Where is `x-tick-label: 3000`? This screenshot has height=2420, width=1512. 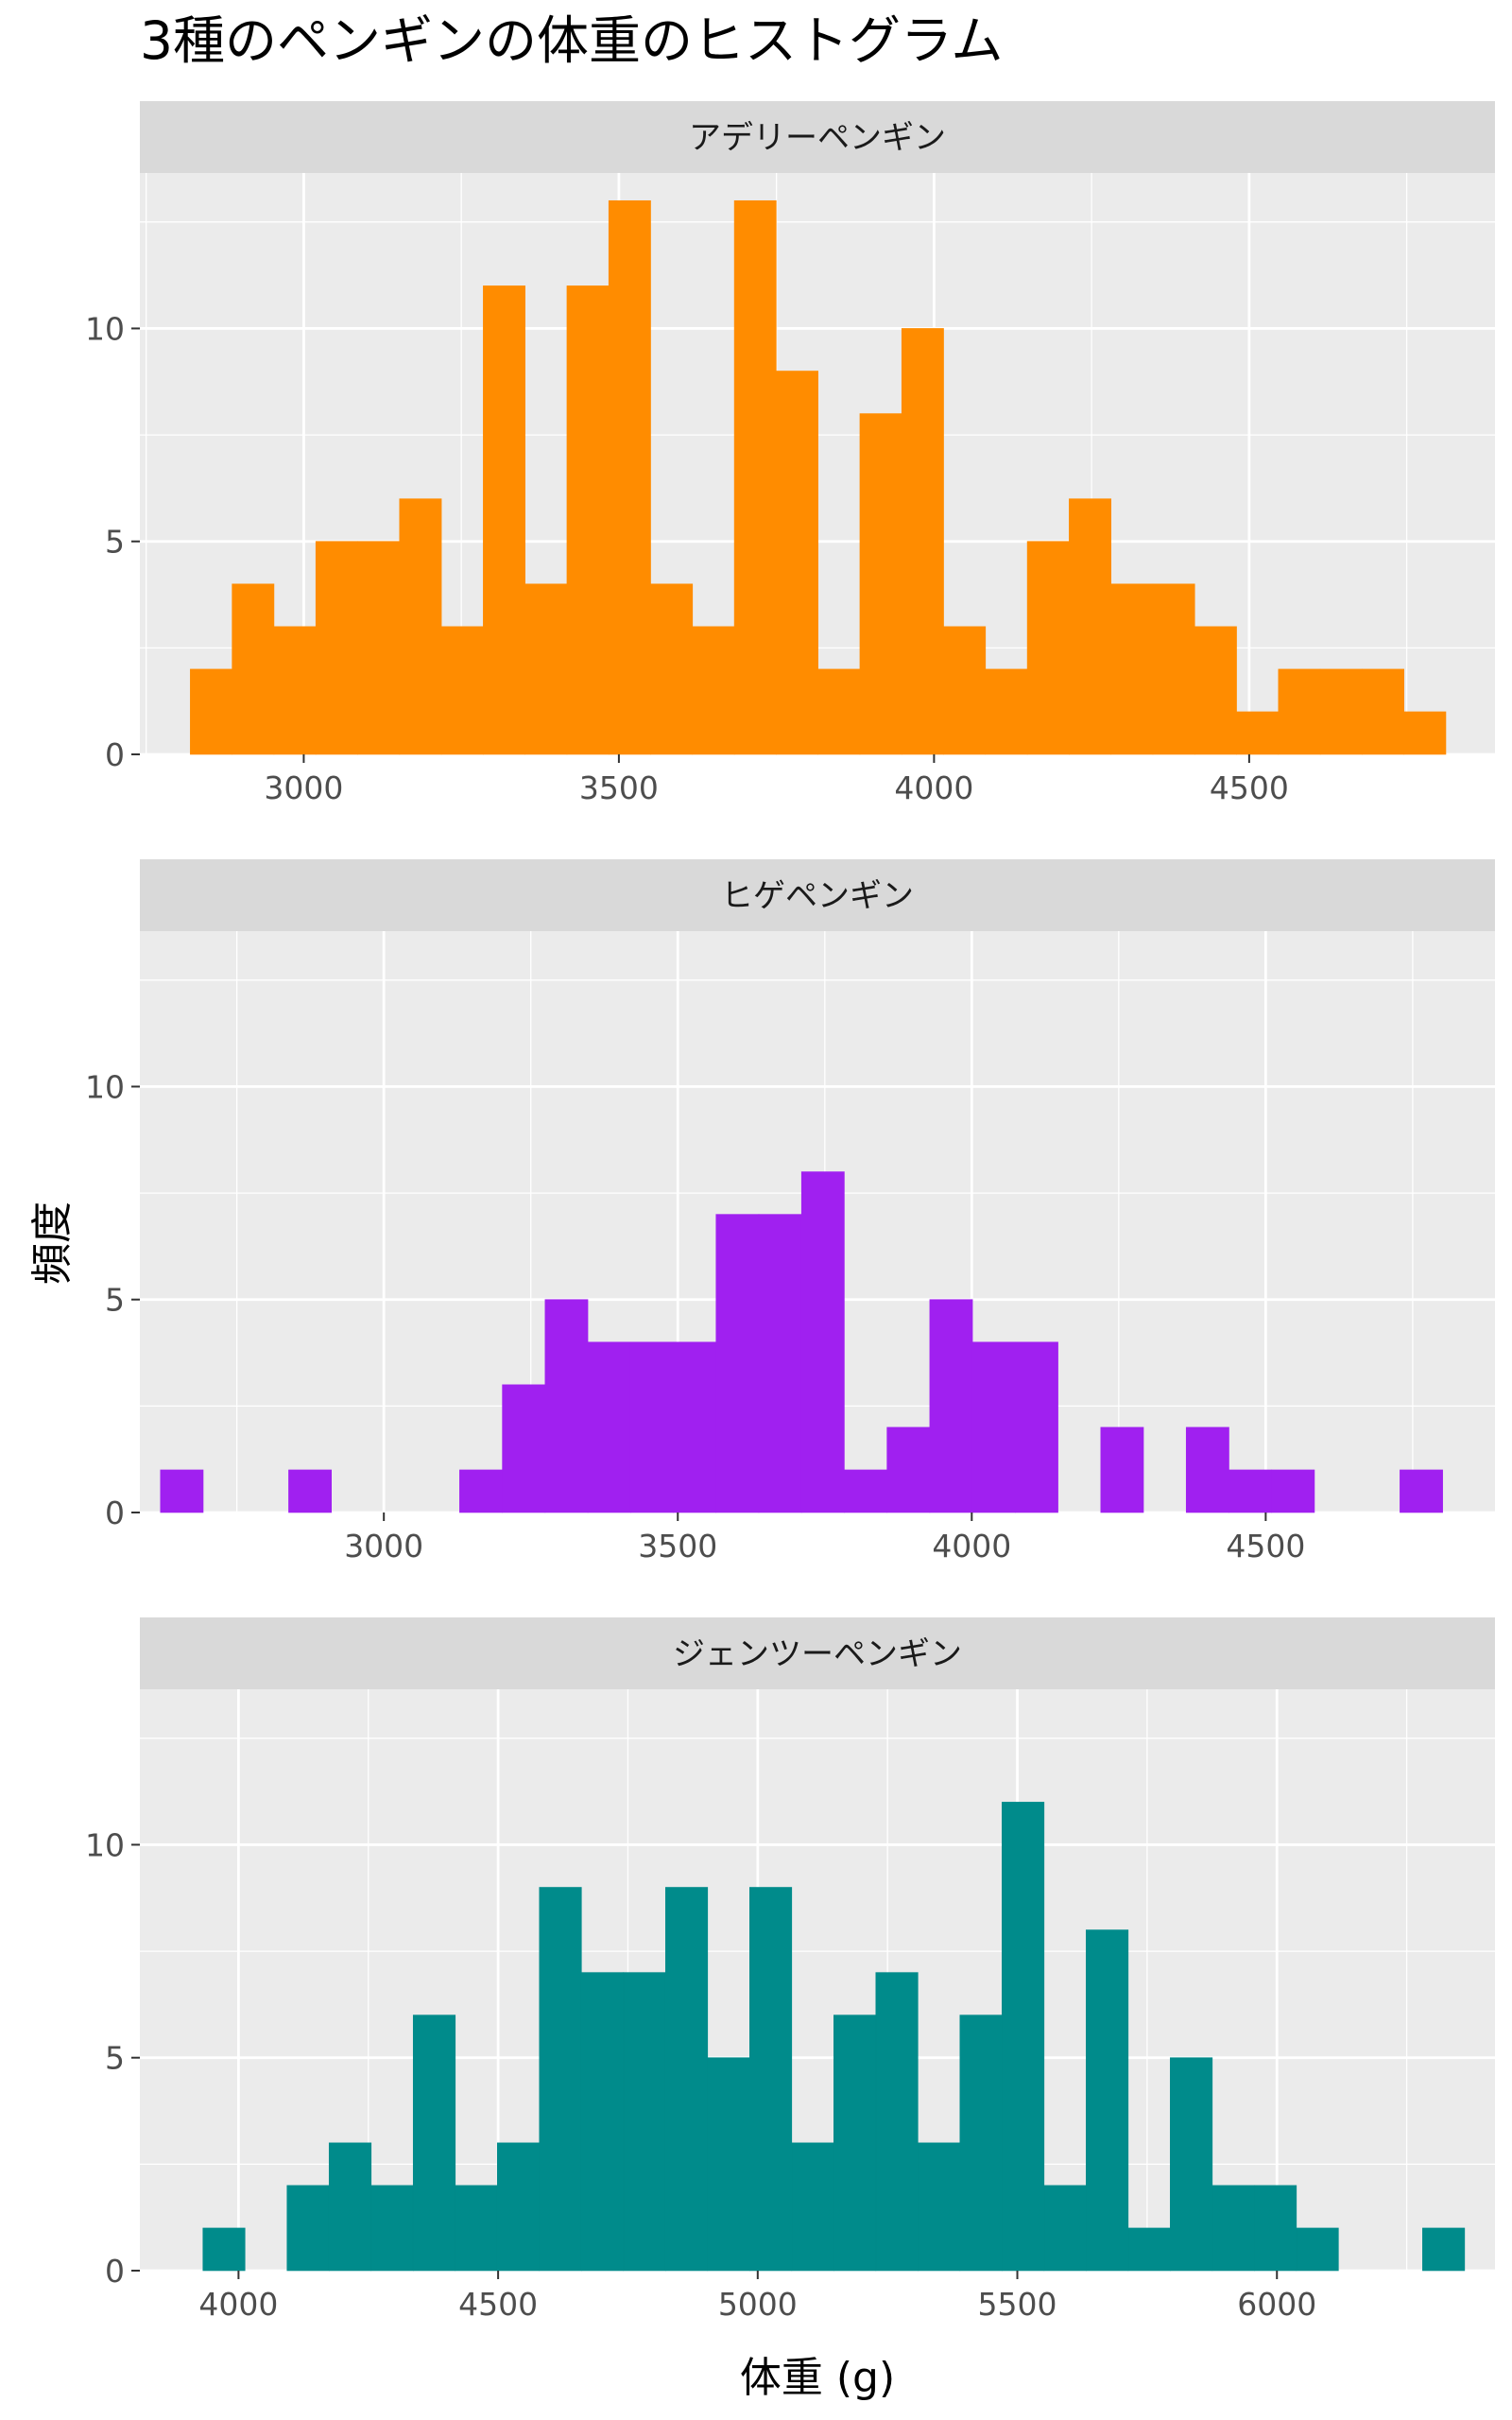 x-tick-label: 3000 is located at coordinates (383, 1546).